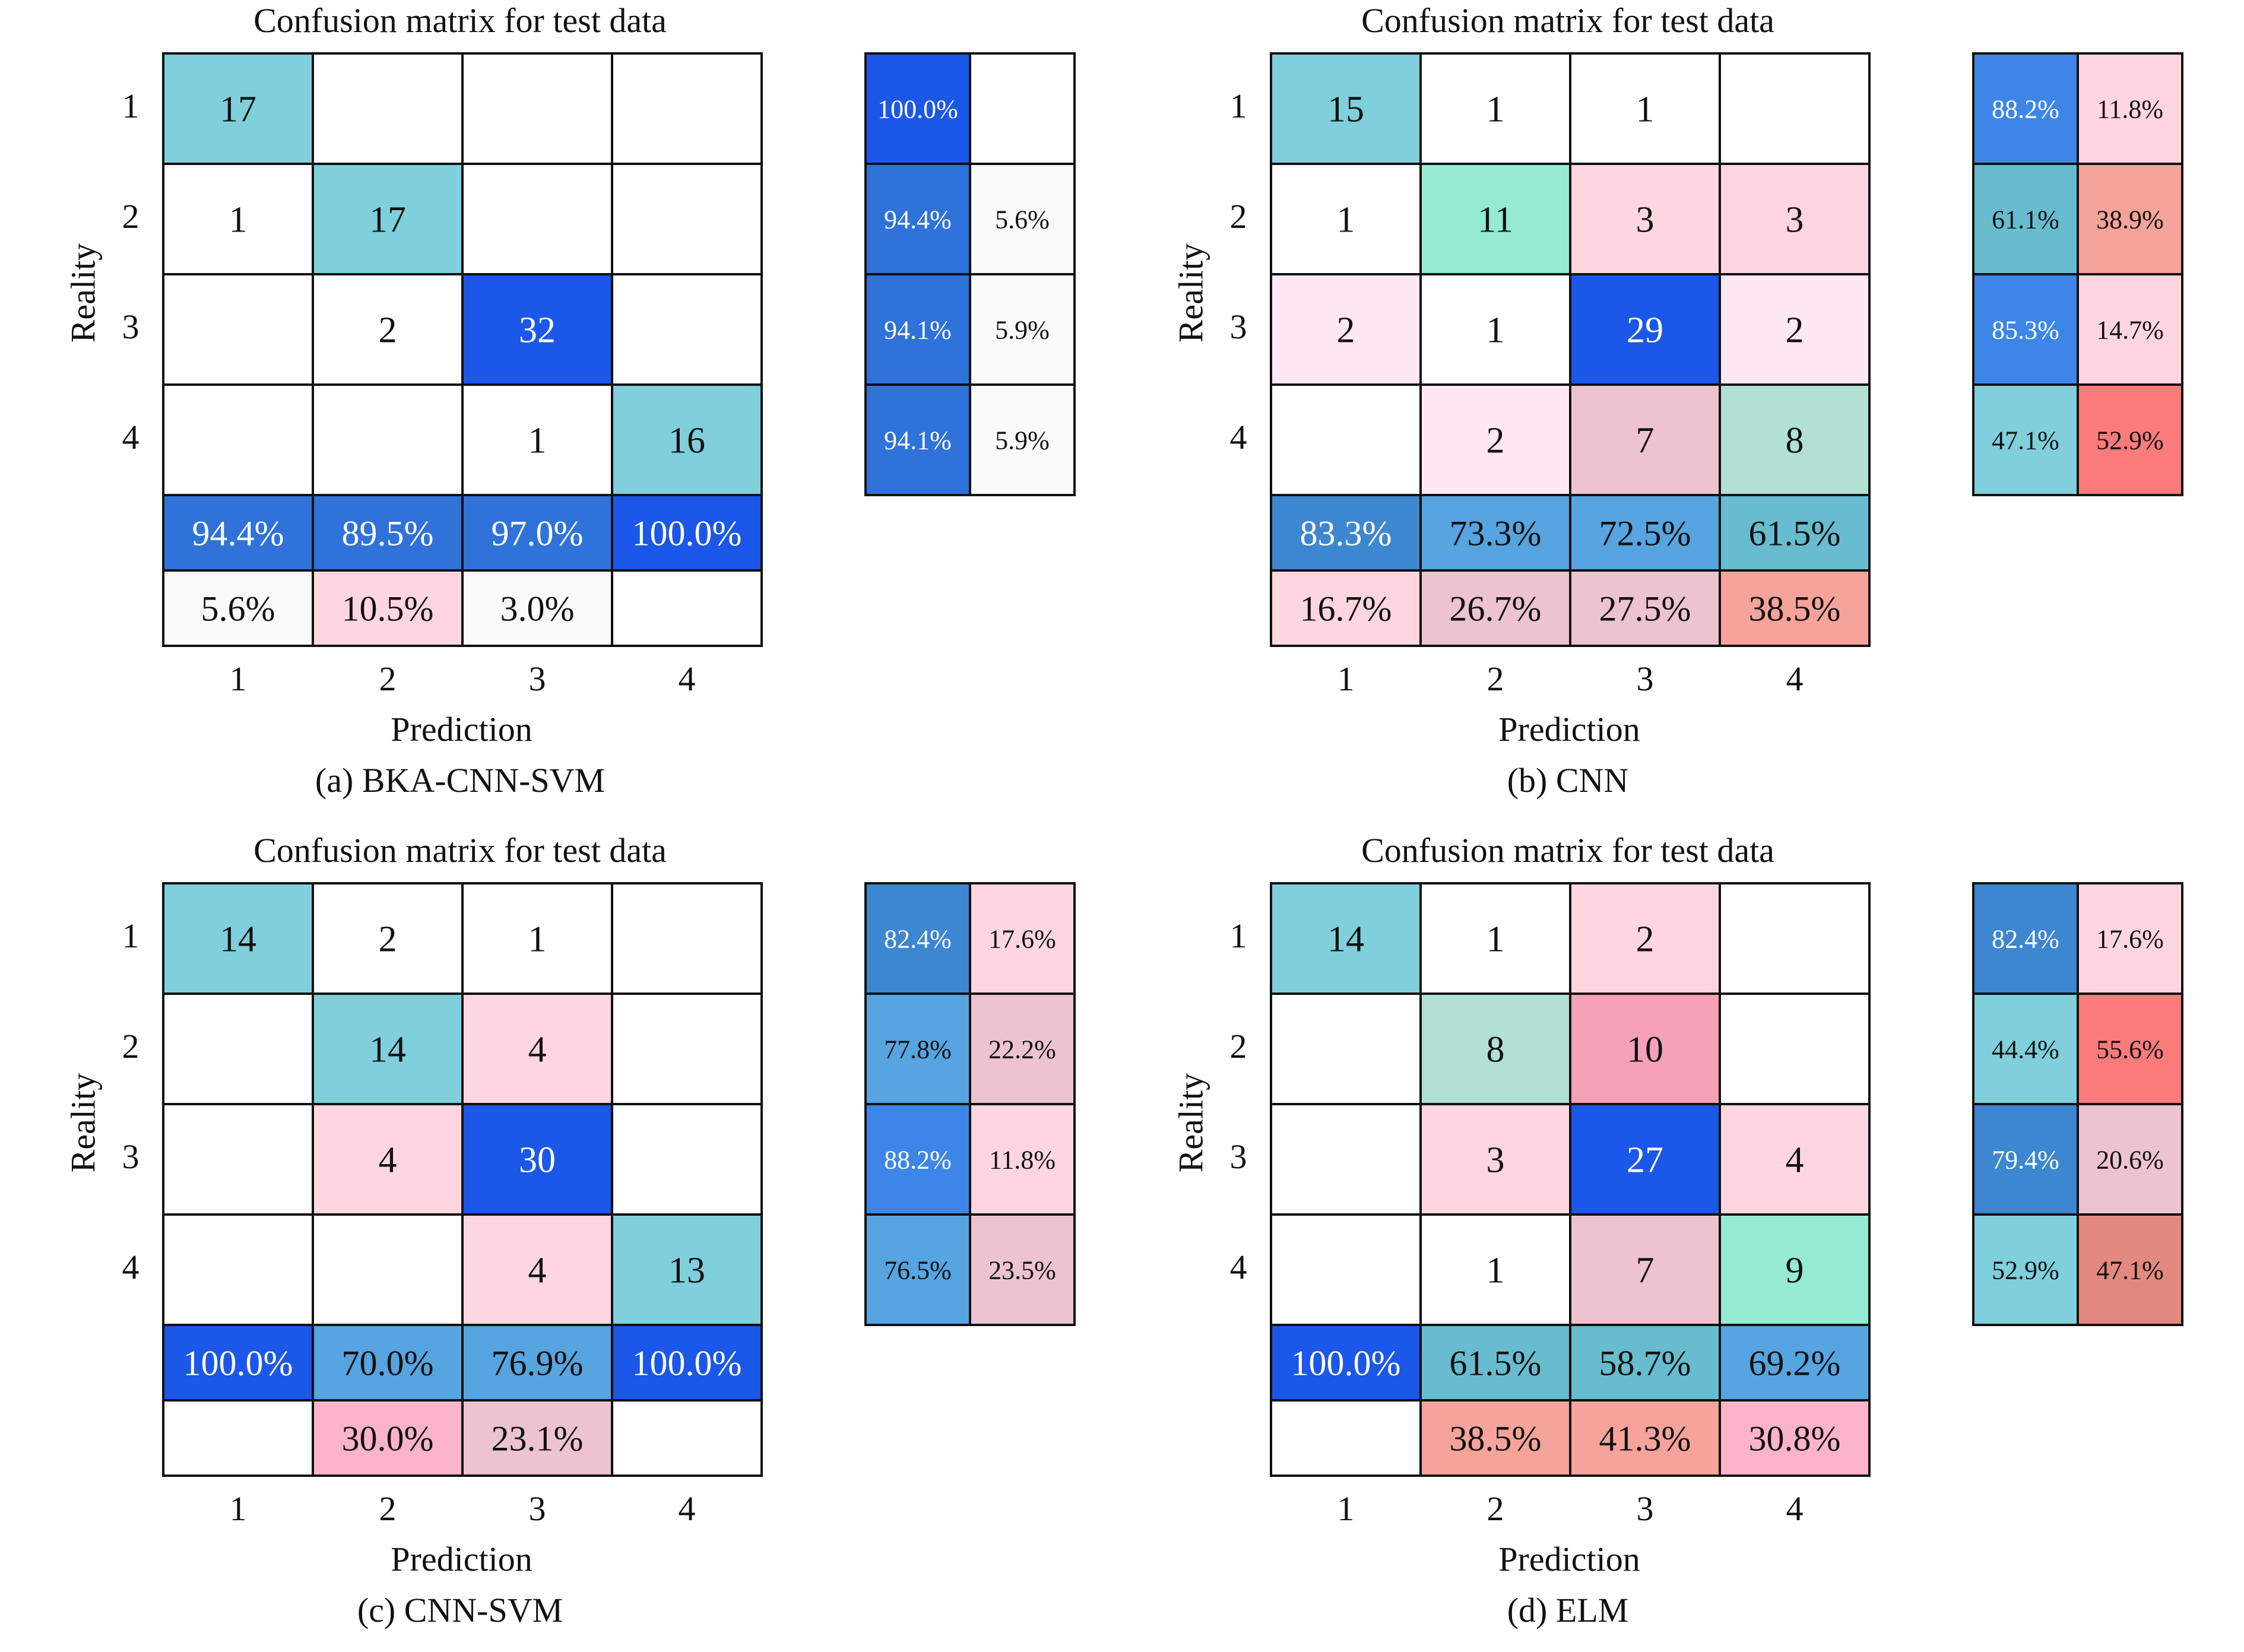  I want to click on matrix-cell: 32, so click(537, 329).